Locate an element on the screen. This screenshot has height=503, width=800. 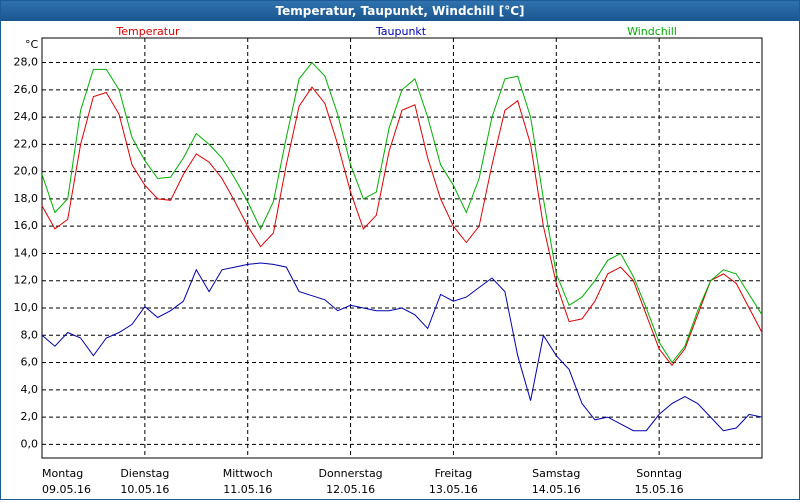
y-tick-label: 20,0 is located at coordinates (26, 171).